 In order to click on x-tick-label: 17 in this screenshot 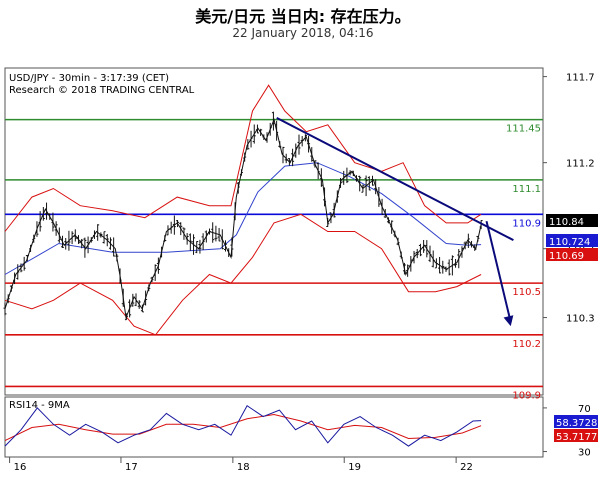, I will do `click(131, 467)`.